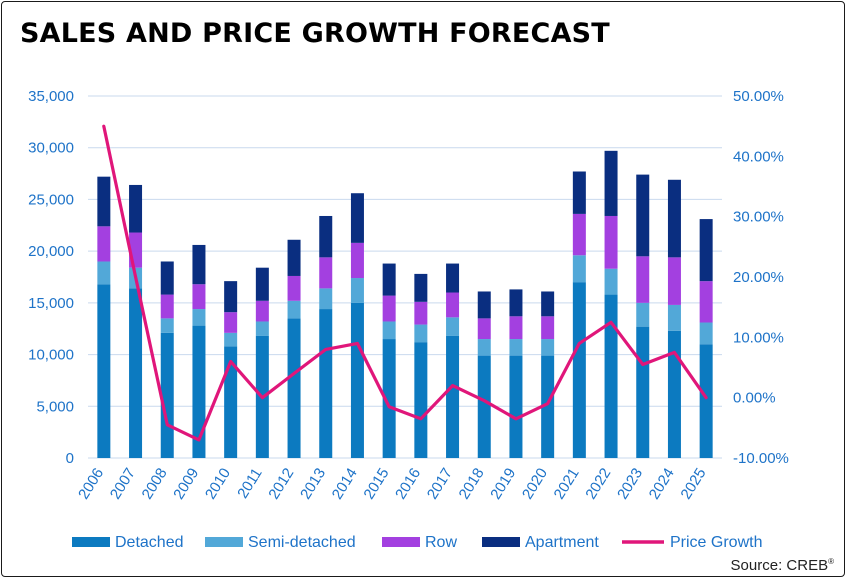  What do you see at coordinates (104, 273) in the screenshot?
I see `bar-semi-detached-2006` at bounding box center [104, 273].